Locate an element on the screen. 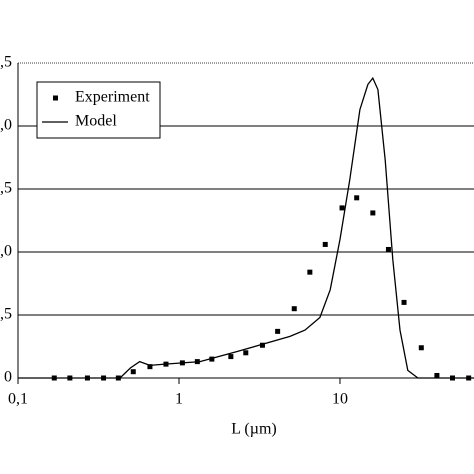 The image size is (474, 474). y-tick-label: 2,5 is located at coordinates (6, 62).